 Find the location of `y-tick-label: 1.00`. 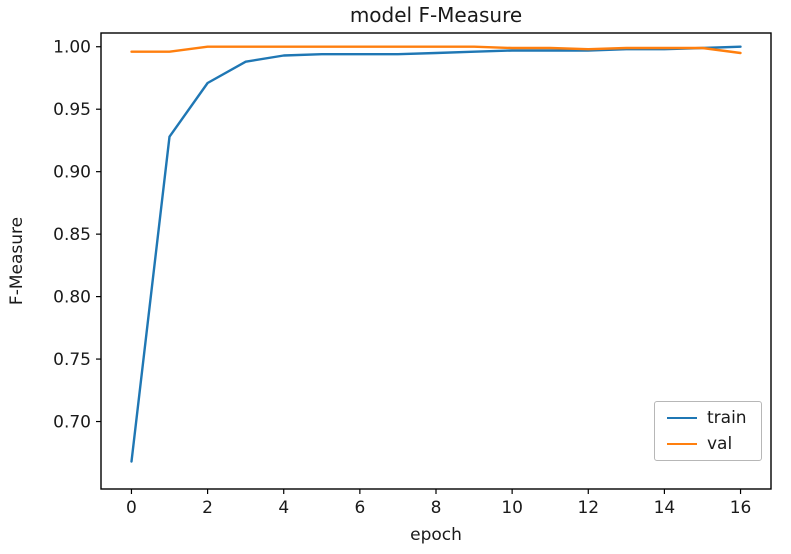

y-tick-label: 1.00 is located at coordinates (72, 48).